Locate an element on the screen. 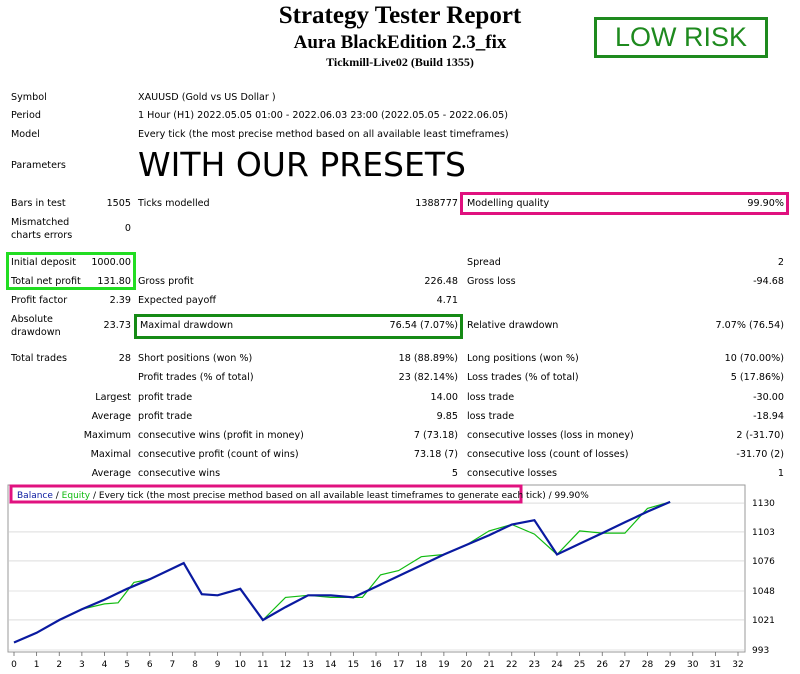 The width and height of the screenshot is (800, 674). period-label: Period is located at coordinates (26, 115).